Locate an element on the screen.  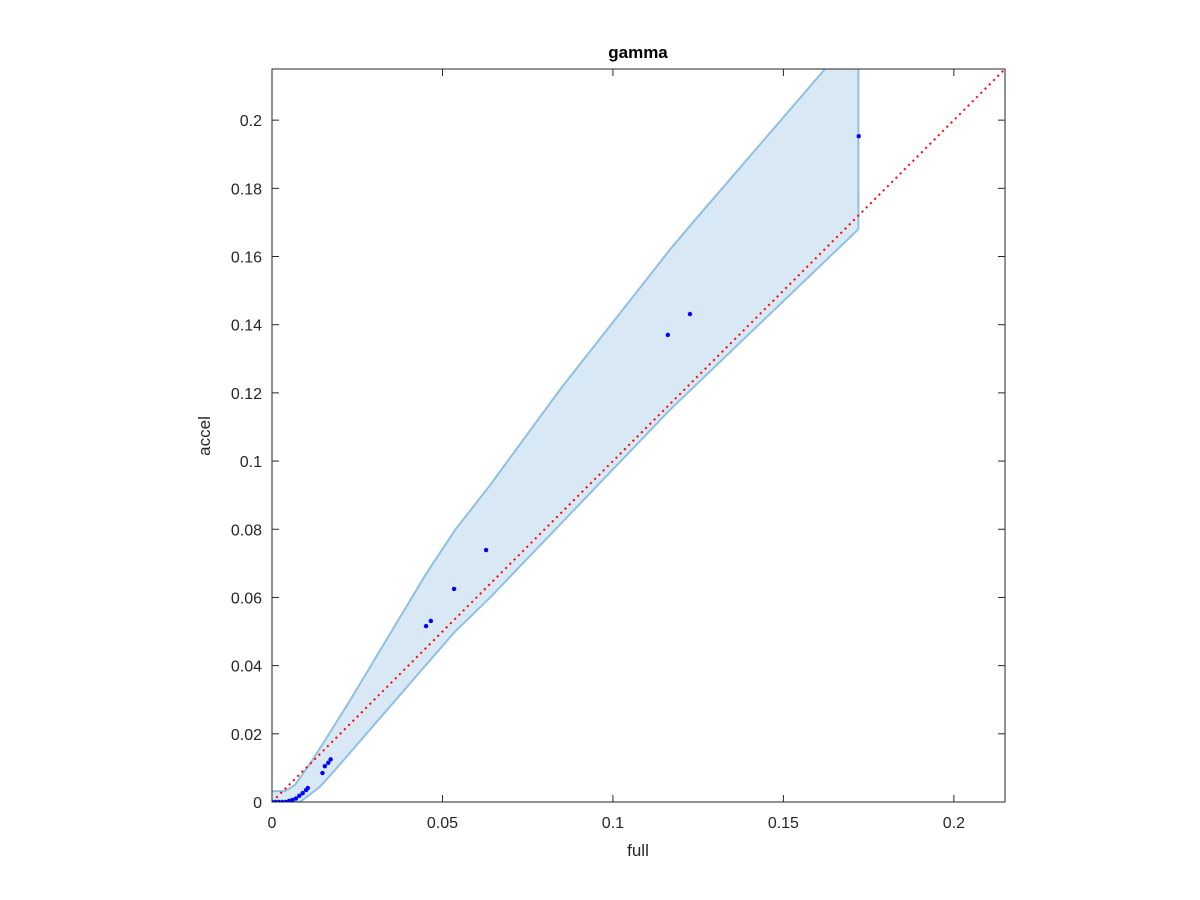
y-tick-label: 0.18 is located at coordinates (246, 189).